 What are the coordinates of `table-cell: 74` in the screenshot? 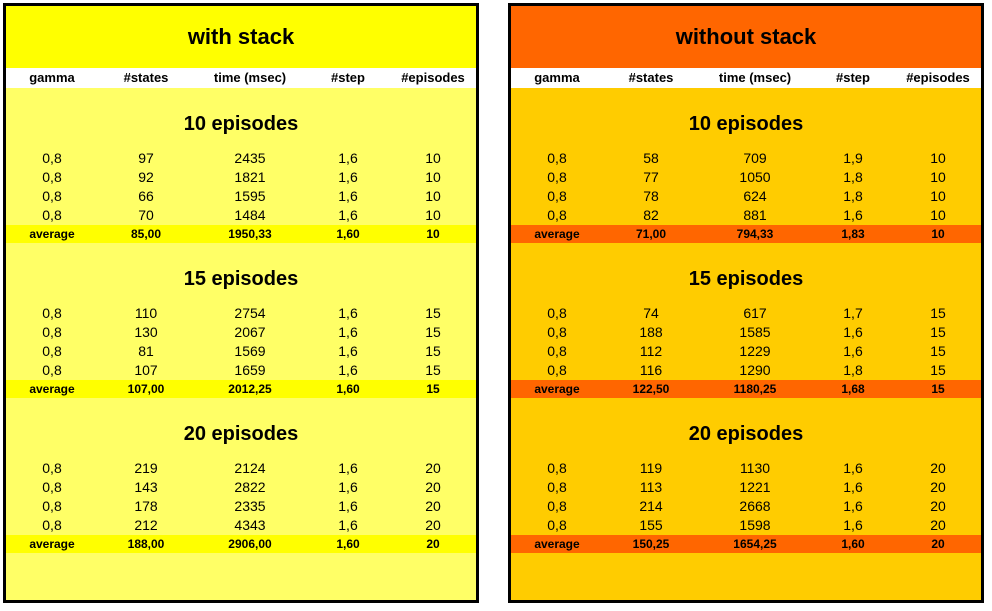 It's located at (651, 313).